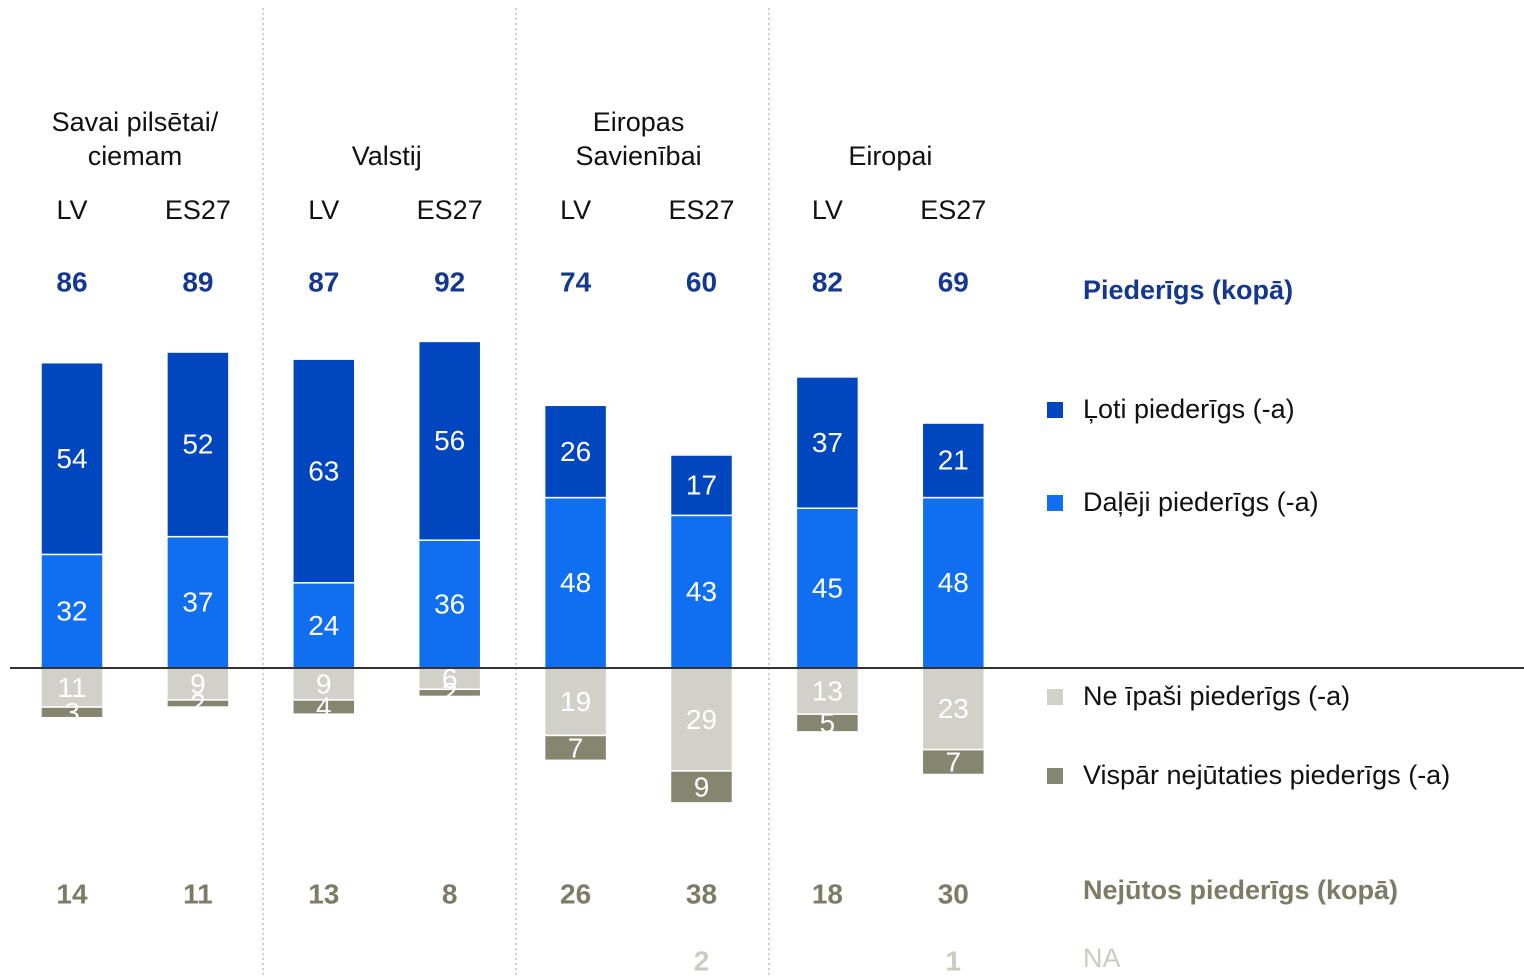 The height and width of the screenshot is (976, 1524). Describe the element at coordinates (639, 156) in the screenshot. I see `group-label: Savienībai` at that location.